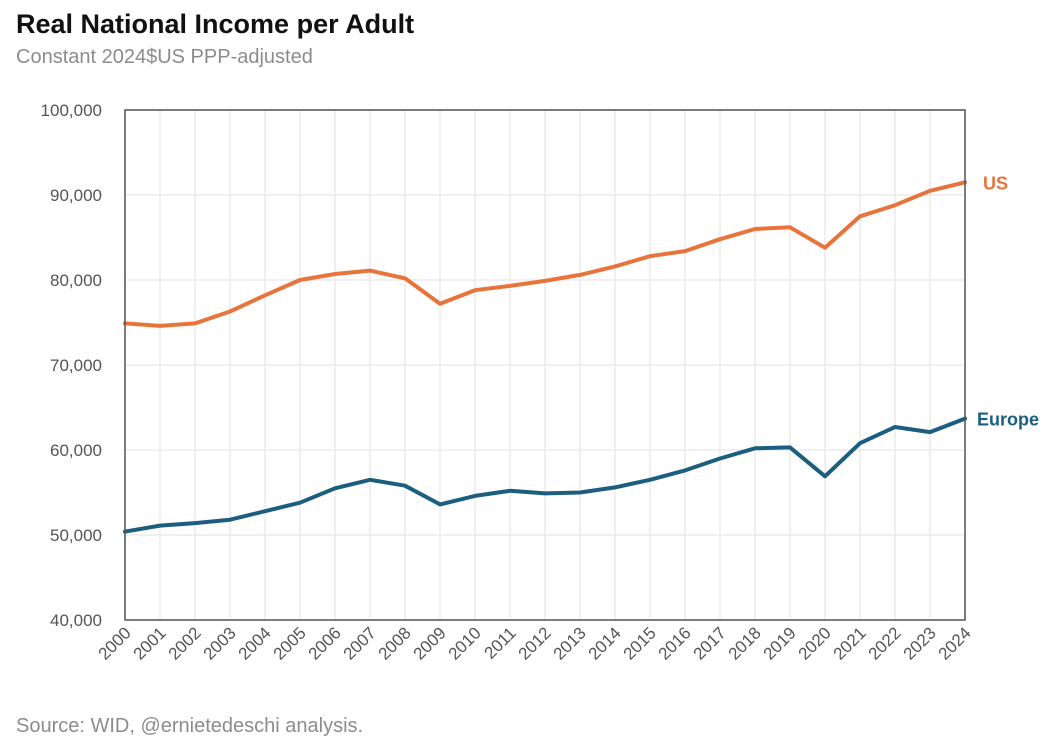 The image size is (1050, 751). I want to click on x-tick-label: 2005, so click(290, 643).